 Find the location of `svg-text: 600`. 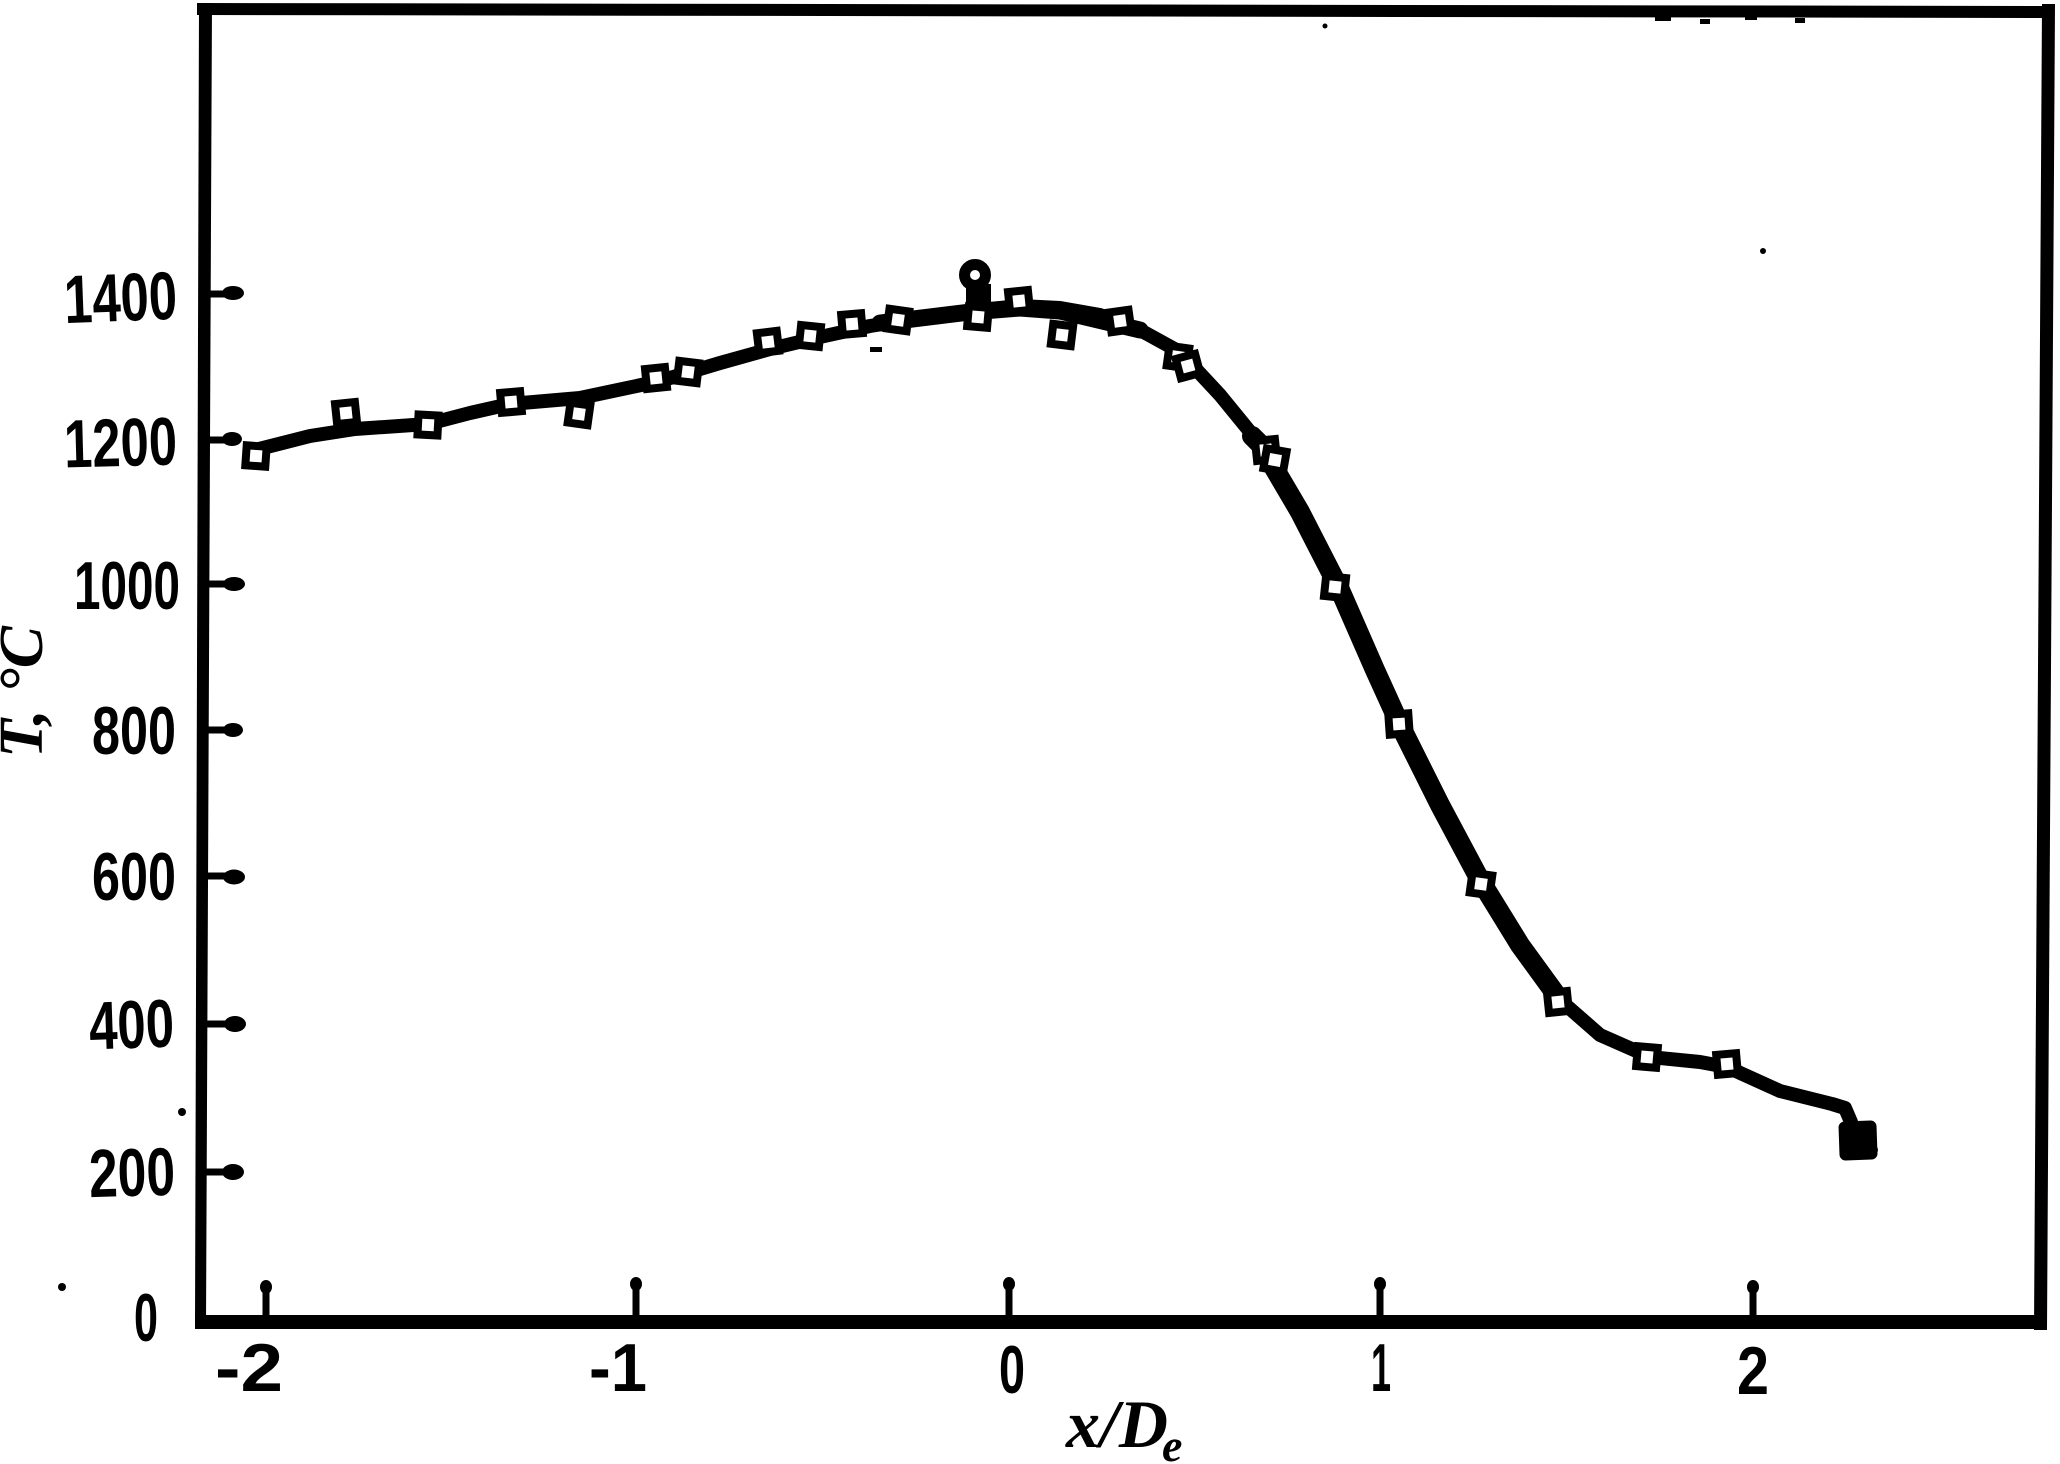

svg-text: 600 is located at coordinates (134, 877).